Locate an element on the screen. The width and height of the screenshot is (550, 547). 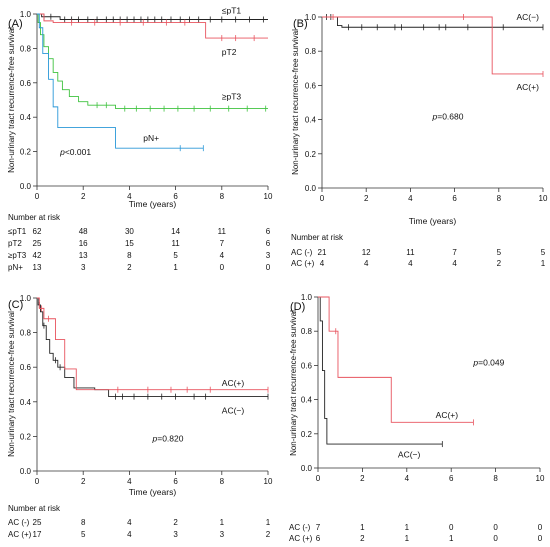
curve-label: ≥pT3 is located at coordinates (232, 97).